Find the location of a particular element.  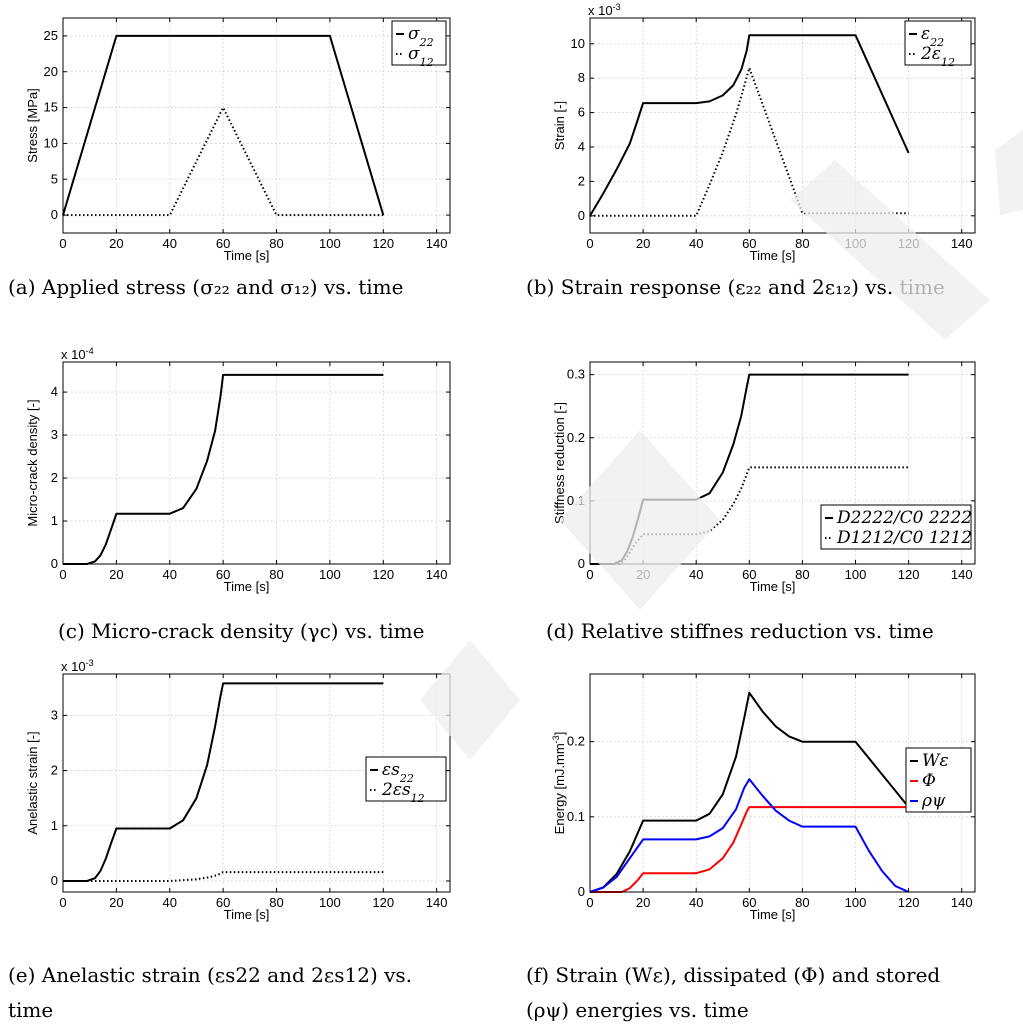

legend-label: D2222/C0 2222 is located at coordinates (904, 518).